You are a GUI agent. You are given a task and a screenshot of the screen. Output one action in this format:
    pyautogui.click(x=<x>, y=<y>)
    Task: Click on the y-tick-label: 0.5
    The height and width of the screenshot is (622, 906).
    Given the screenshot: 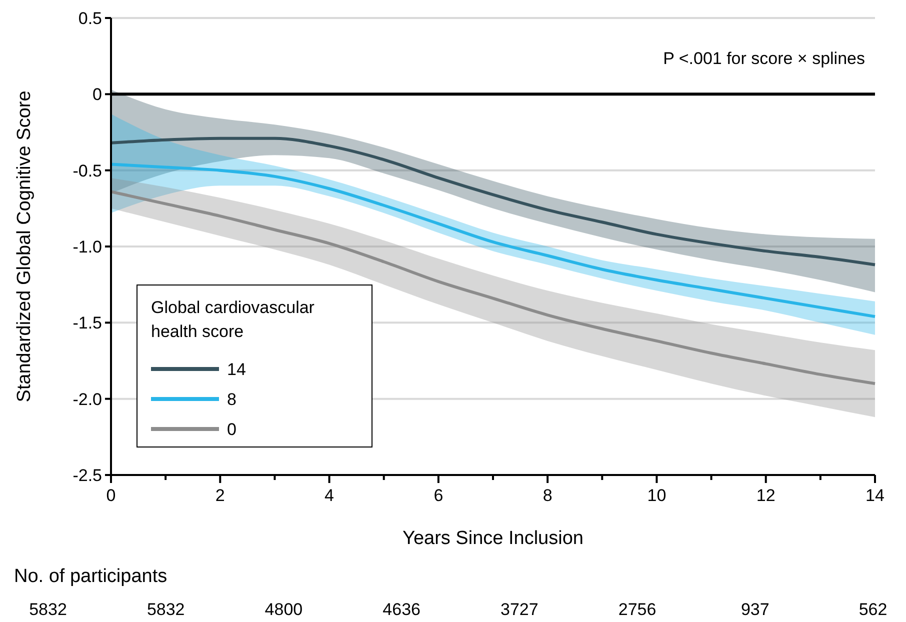 What is the action you would take?
    pyautogui.click(x=90, y=18)
    